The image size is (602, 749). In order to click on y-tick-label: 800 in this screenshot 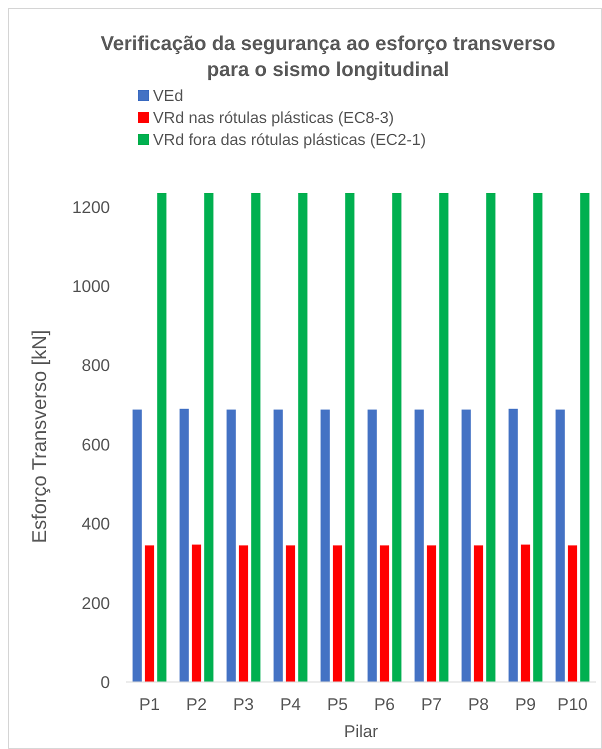, I will do `click(96, 366)`.